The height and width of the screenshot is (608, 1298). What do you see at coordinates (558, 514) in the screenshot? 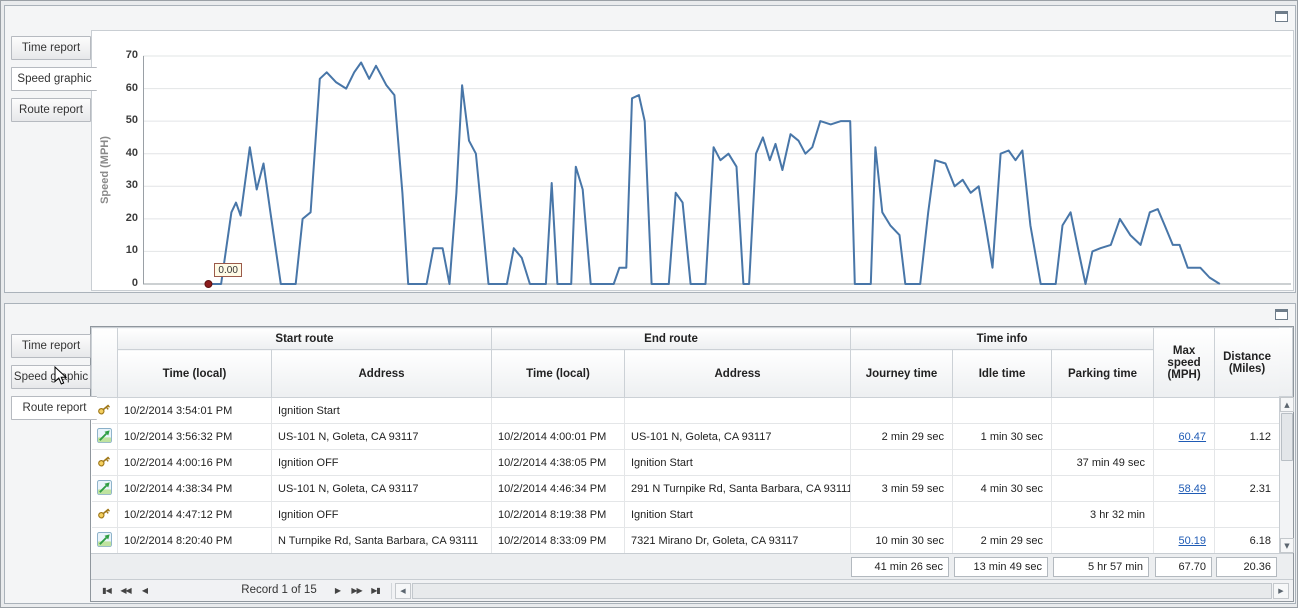
I see `cell-end-time: 10/2/2014 8:19:38 PM` at bounding box center [558, 514].